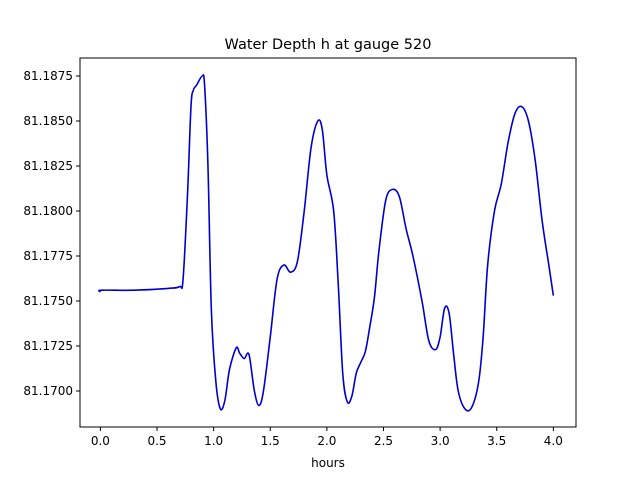  I want to click on y-tick-label: 81.1850, so click(48, 121).